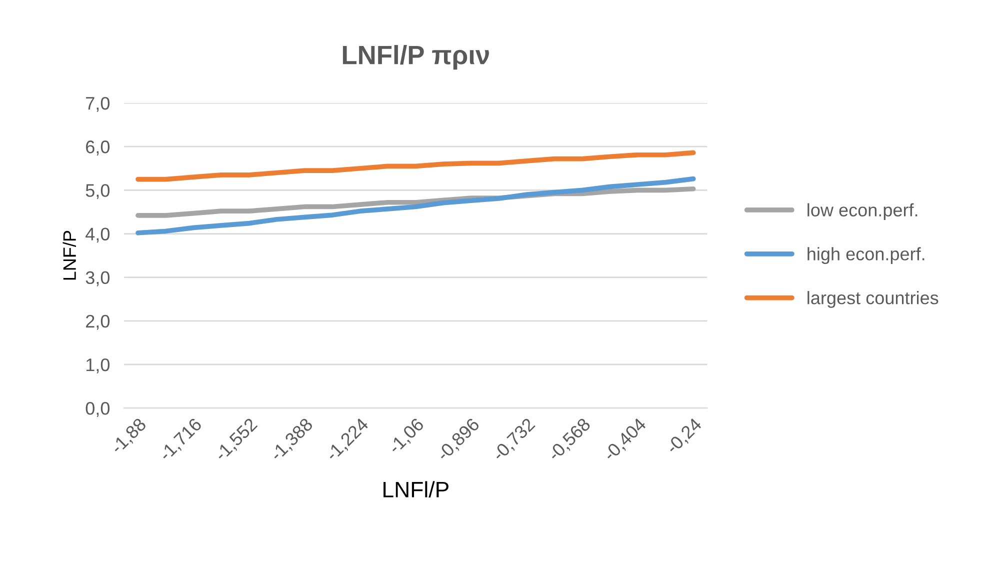 Image resolution: width=985 pixels, height=566 pixels. I want to click on y-tick-label: 7,0, so click(98, 104).